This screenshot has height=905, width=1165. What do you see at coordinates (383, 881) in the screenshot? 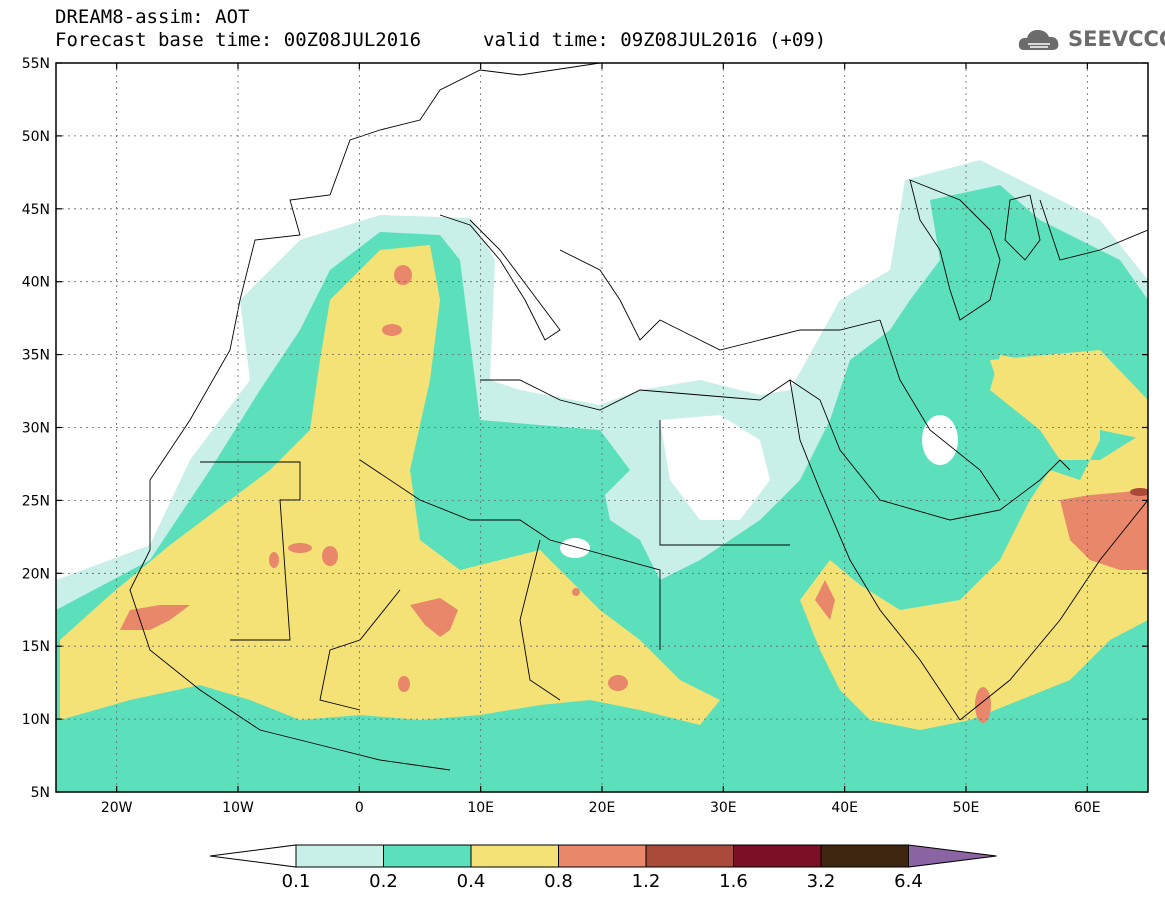
I see `colorbar-label: 0.2` at bounding box center [383, 881].